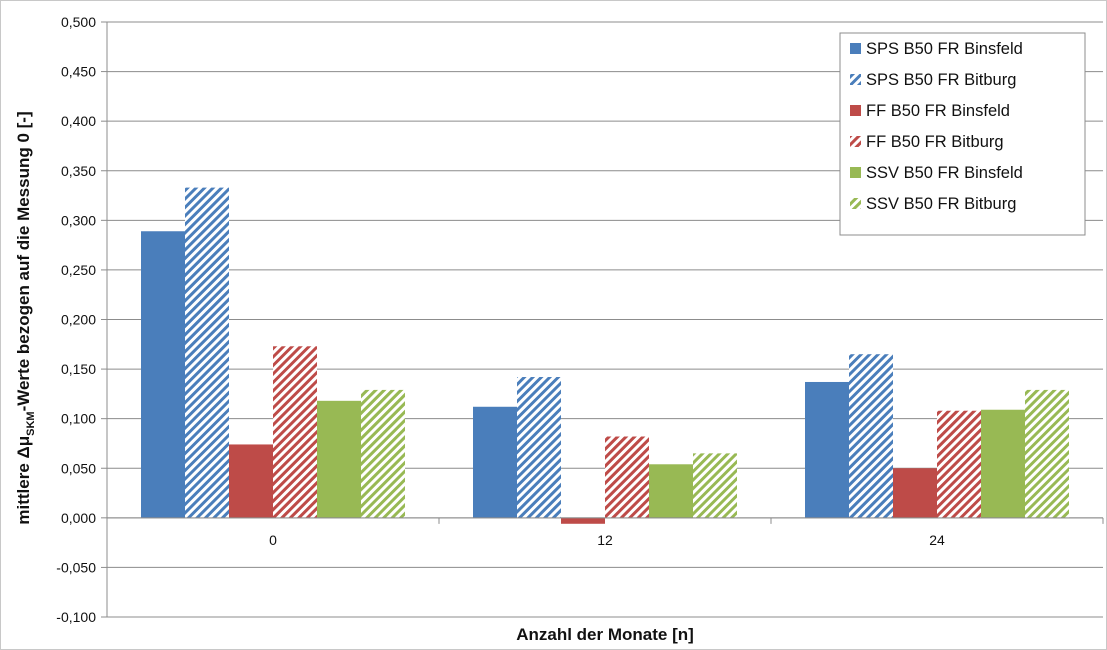  Describe the element at coordinates (941, 80) in the screenshot. I see `legend-label: SPS B50 FR Bitburg` at that location.